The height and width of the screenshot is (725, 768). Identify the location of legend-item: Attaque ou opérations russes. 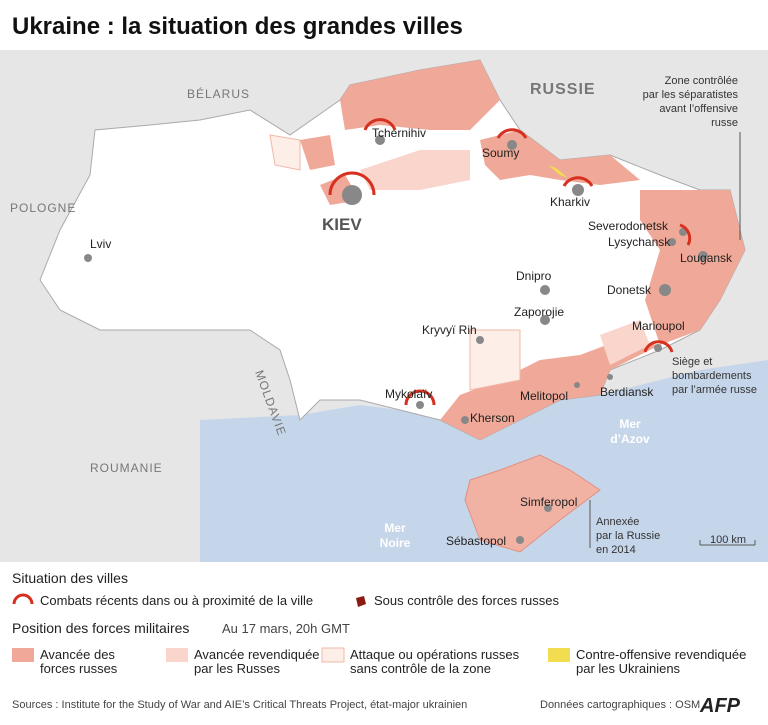
(435, 654).